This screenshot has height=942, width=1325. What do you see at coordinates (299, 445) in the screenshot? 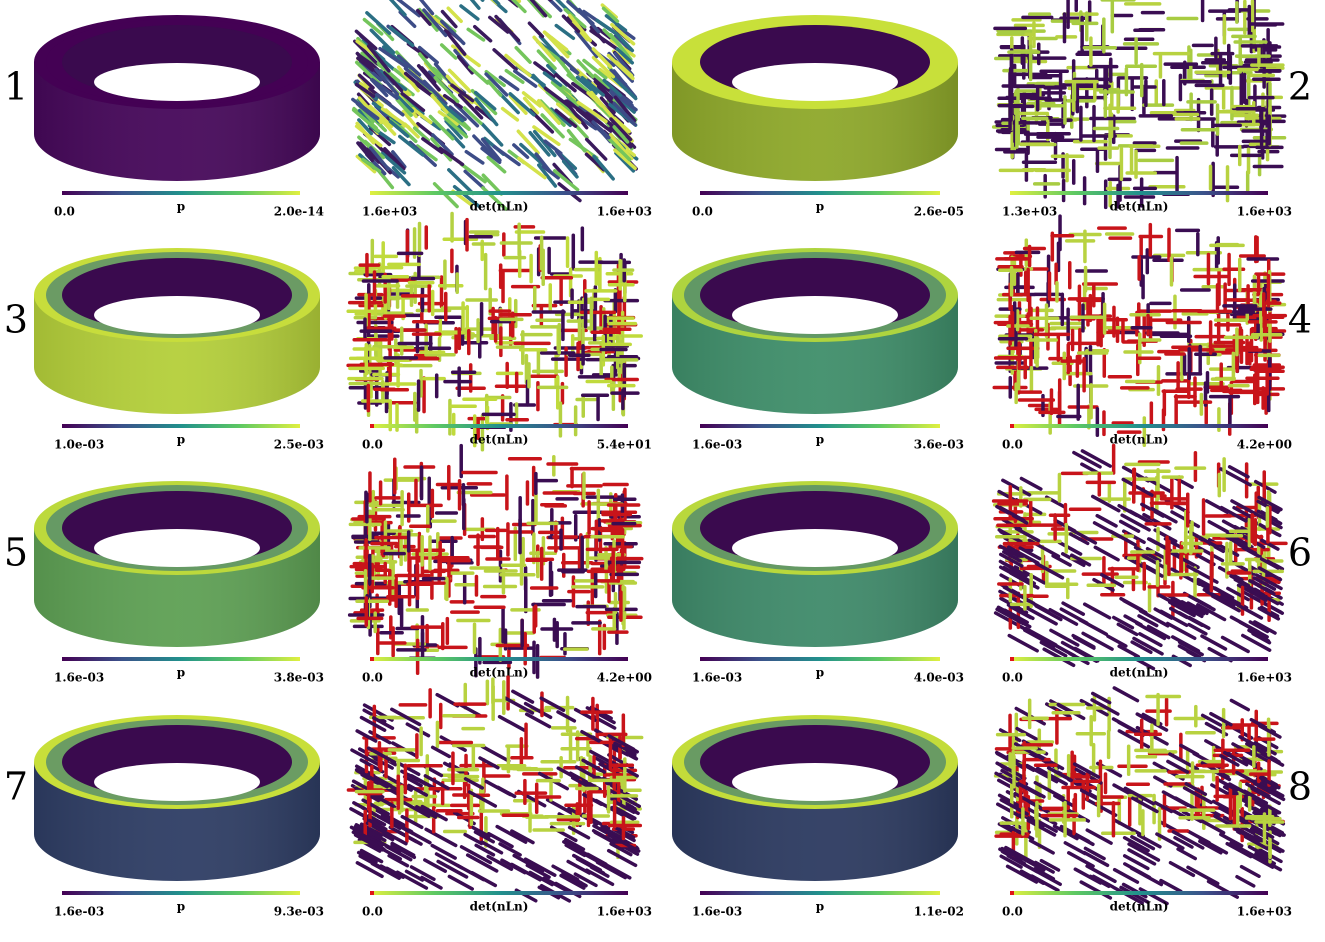
I see `colorbar-max: 2.5e-03` at bounding box center [299, 445].